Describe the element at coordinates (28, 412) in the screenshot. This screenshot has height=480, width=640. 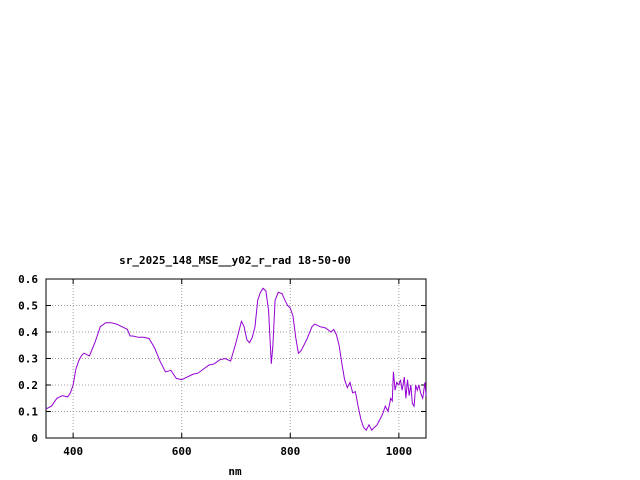
I see `y-tick-label: 0.1` at that location.